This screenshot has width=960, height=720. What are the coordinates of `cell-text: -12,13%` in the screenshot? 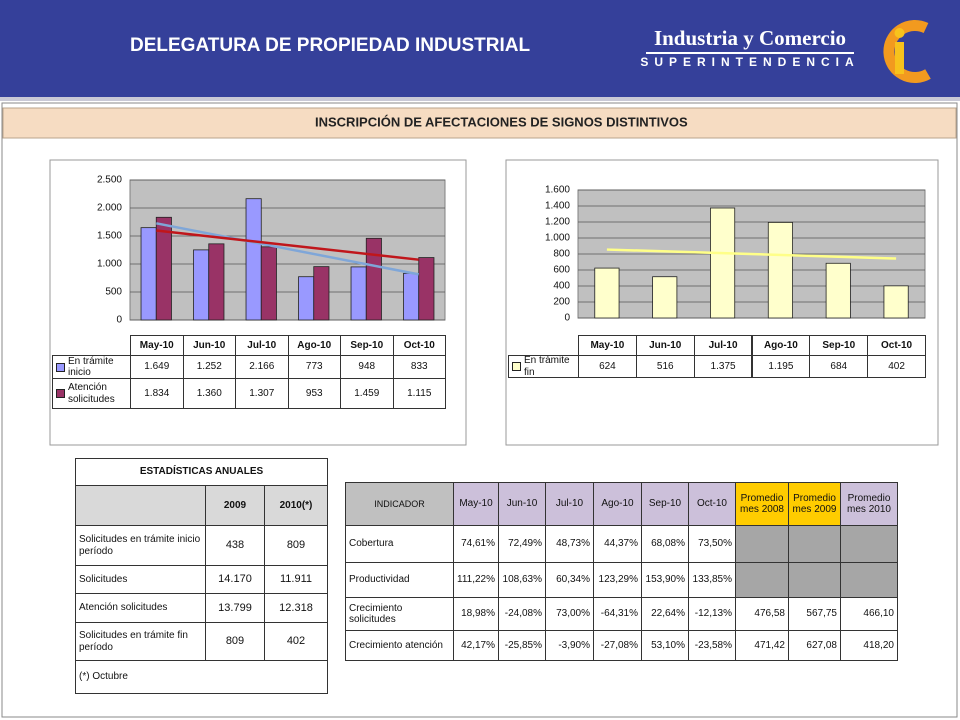 It's located at (713, 614).